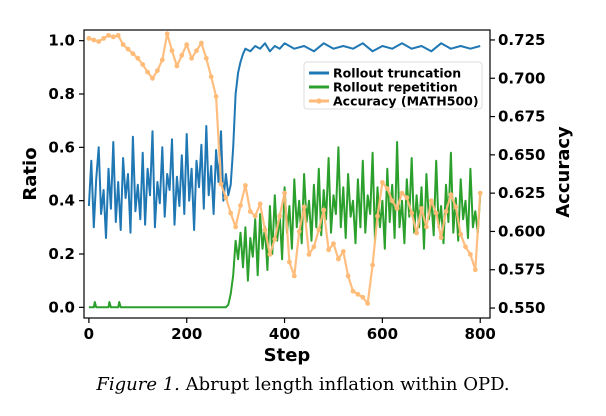 Image resolution: width=606 pixels, height=416 pixels. Describe the element at coordinates (521, 231) in the screenshot. I see `y-right-tick-label: 0.600` at that location.